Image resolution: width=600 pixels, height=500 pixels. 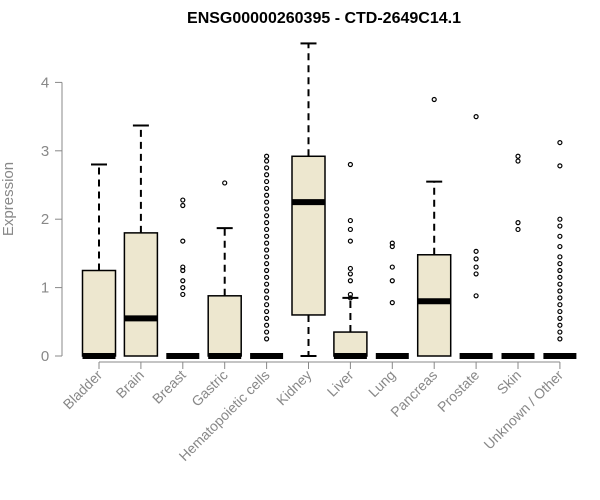 I want to click on box-lung, so click(x=392, y=299).